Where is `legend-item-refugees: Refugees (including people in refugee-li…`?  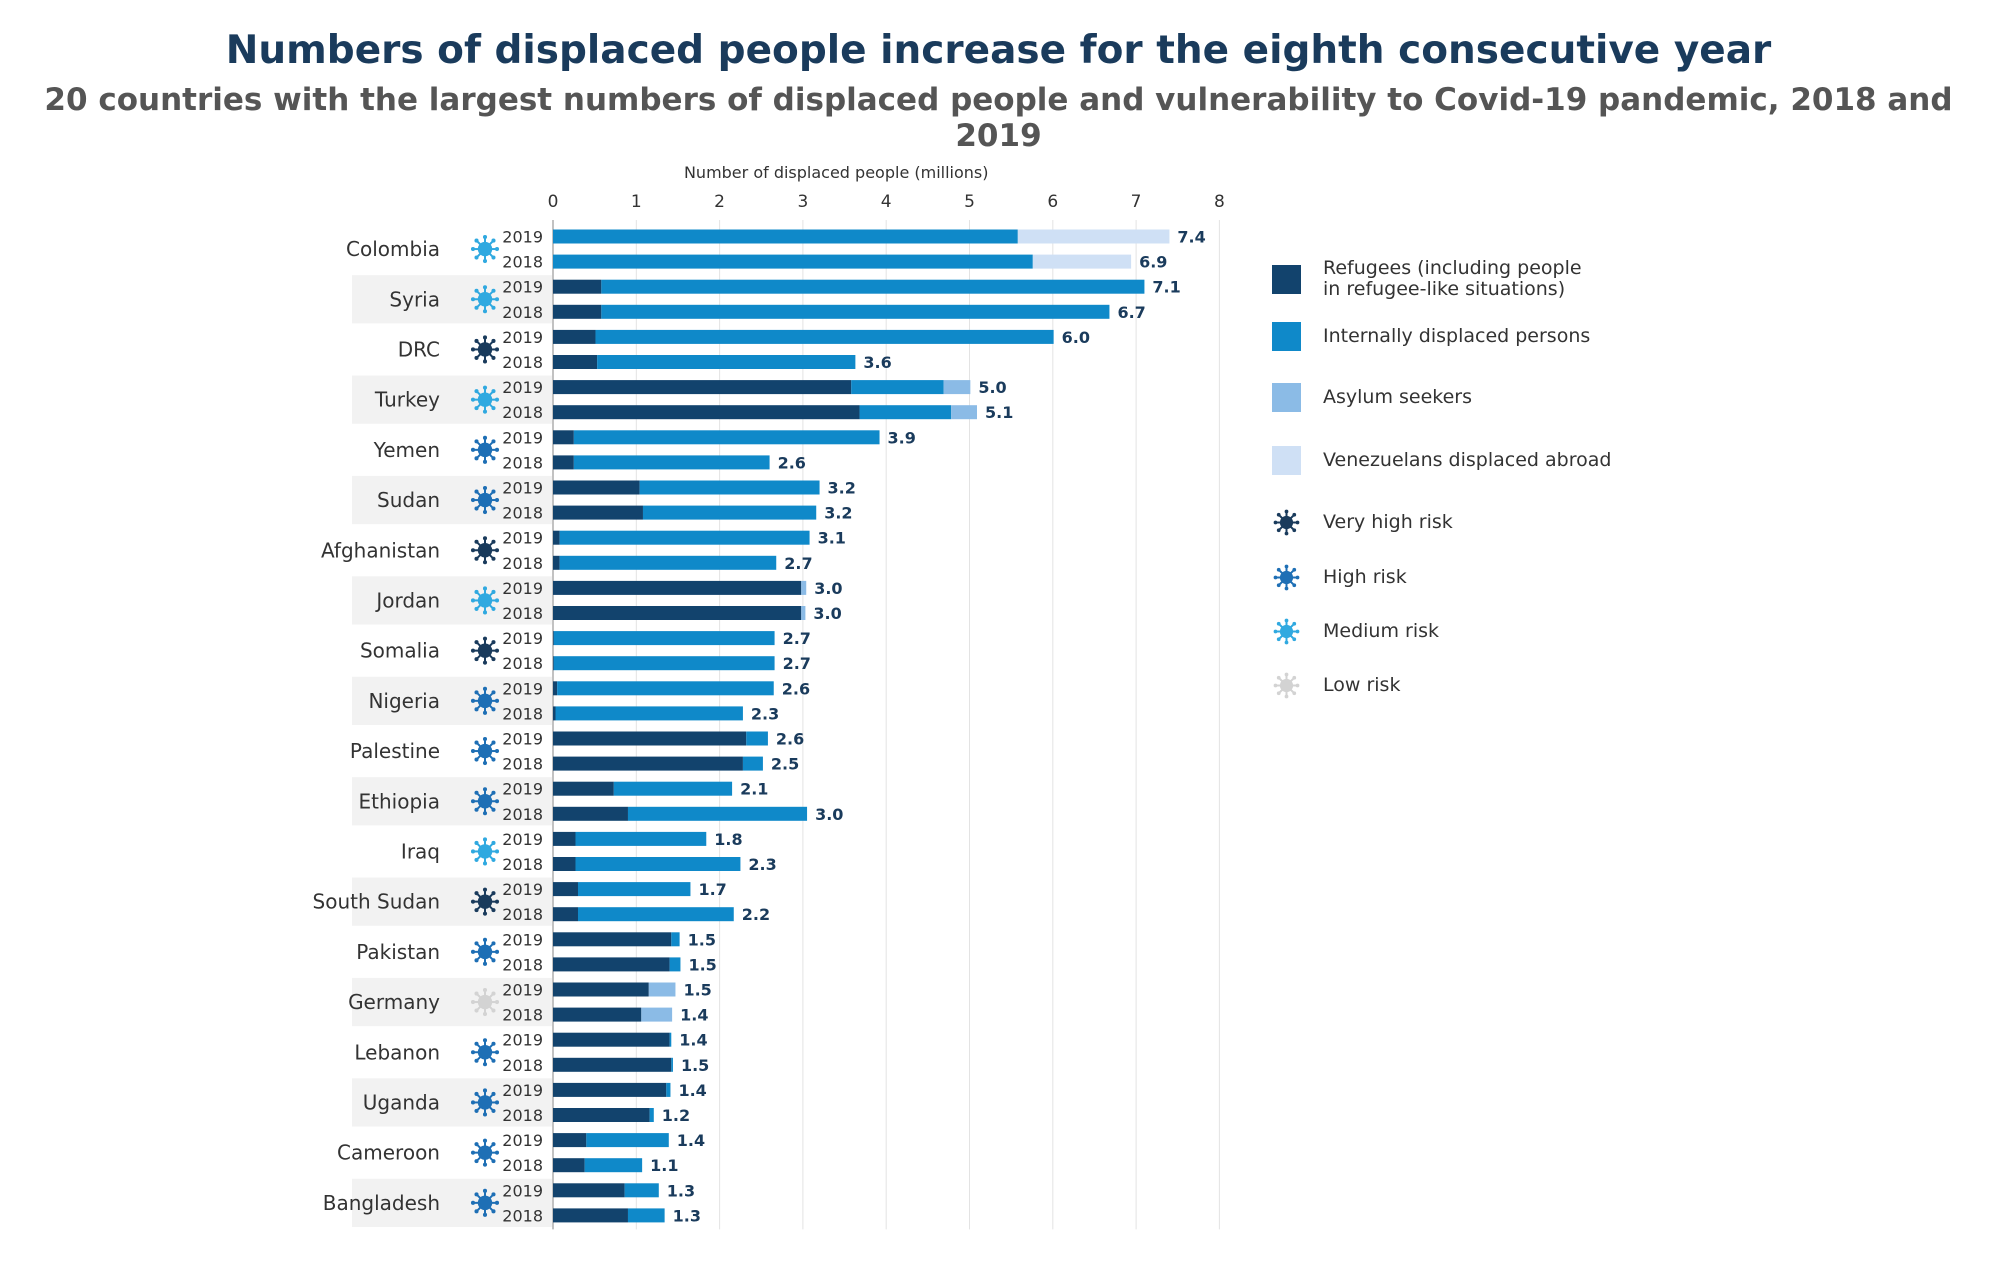
legend-item-refugees: Refugees (including people in refugee-li… is located at coordinates (1427, 279).